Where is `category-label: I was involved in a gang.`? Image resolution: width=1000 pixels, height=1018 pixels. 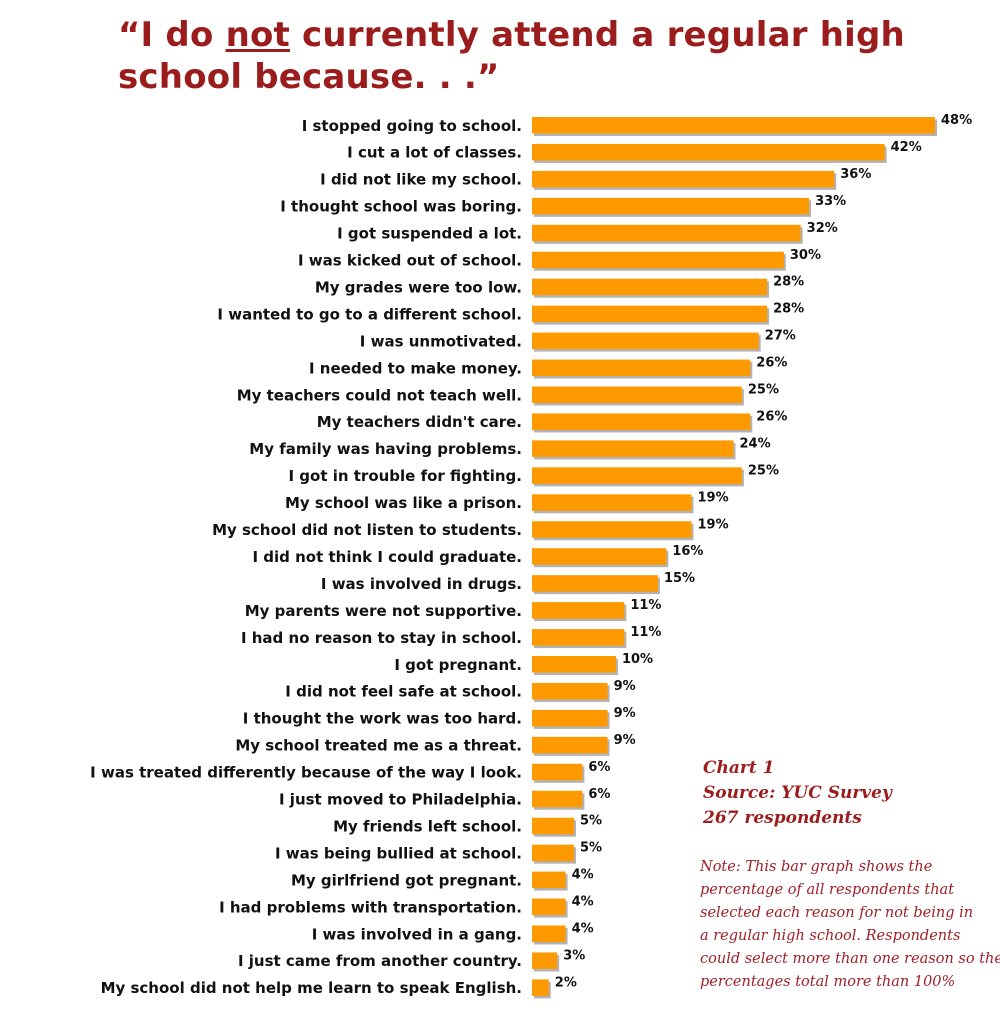 category-label: I was involved in a gang. is located at coordinates (417, 934).